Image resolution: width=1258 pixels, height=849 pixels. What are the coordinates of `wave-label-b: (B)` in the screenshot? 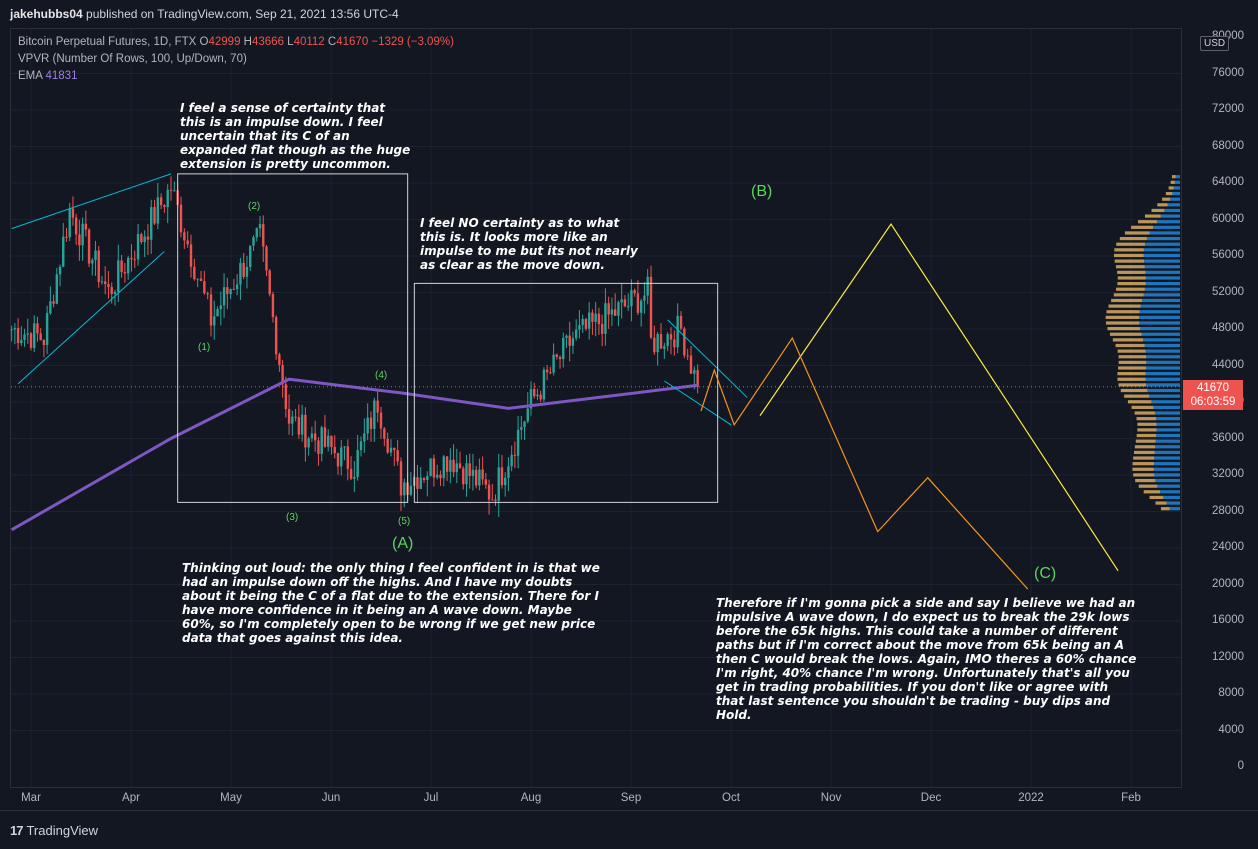 It's located at (762, 191).